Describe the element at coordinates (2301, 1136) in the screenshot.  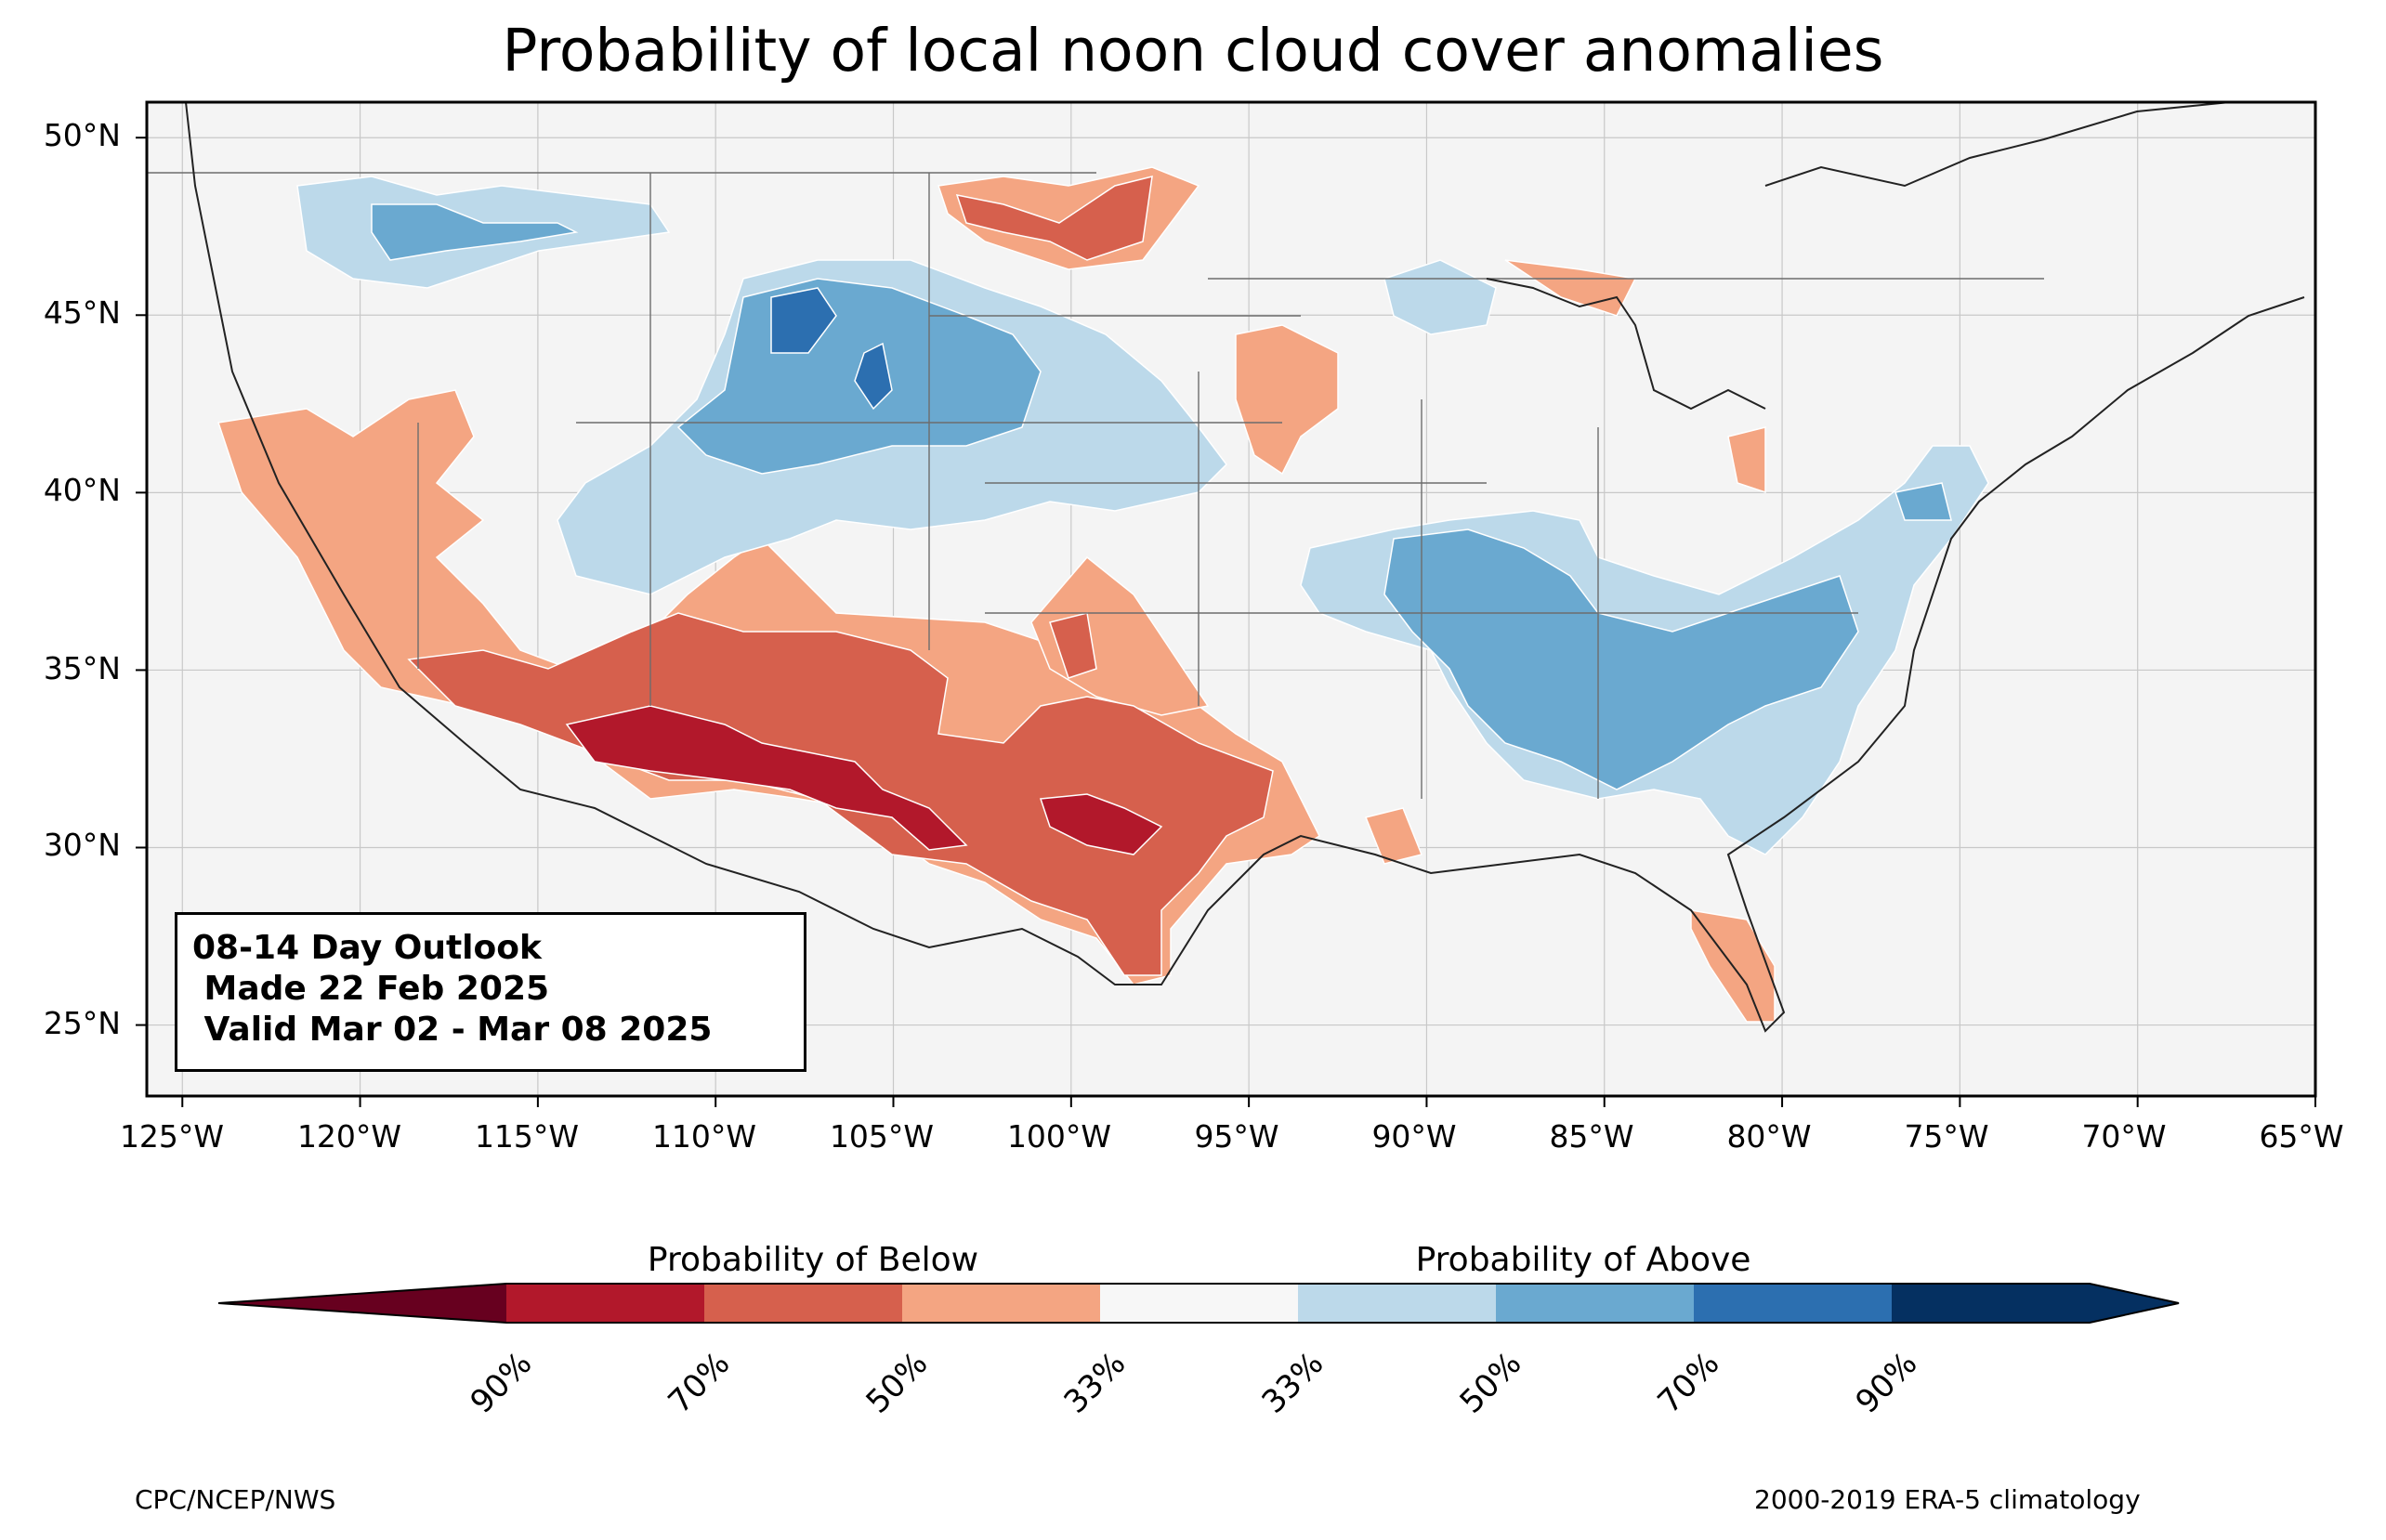
I see `lon-label: 65°W` at that location.